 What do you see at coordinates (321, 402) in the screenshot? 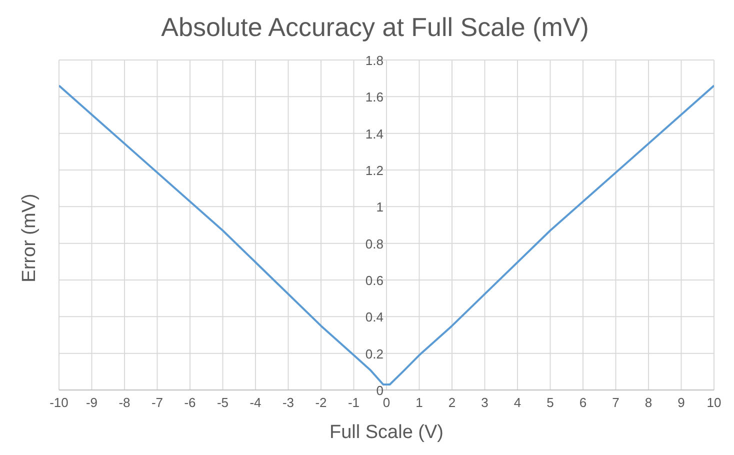
I see `x-tick-label: -2` at bounding box center [321, 402].